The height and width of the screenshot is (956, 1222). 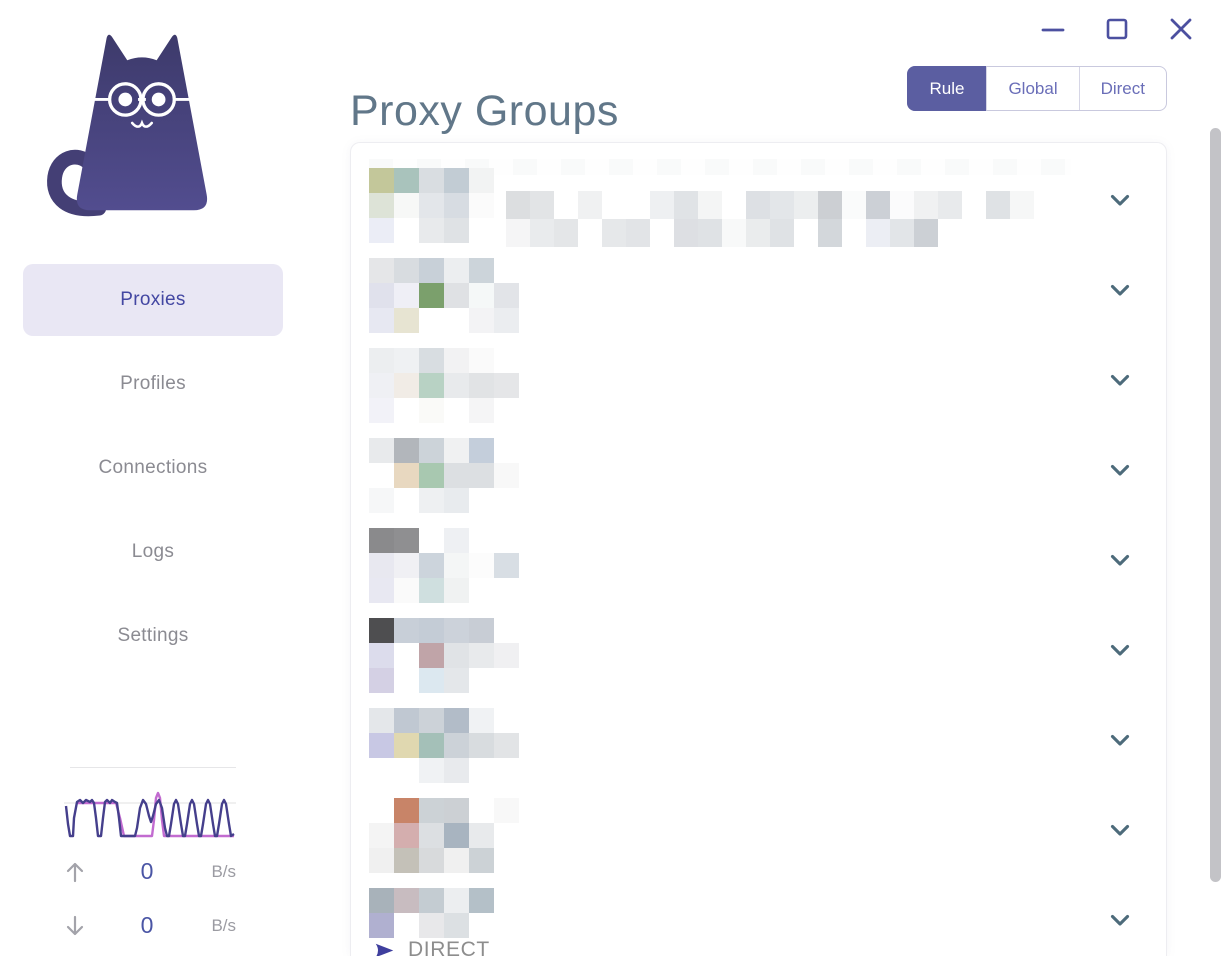 I want to click on window-controls, so click(x=1117, y=29).